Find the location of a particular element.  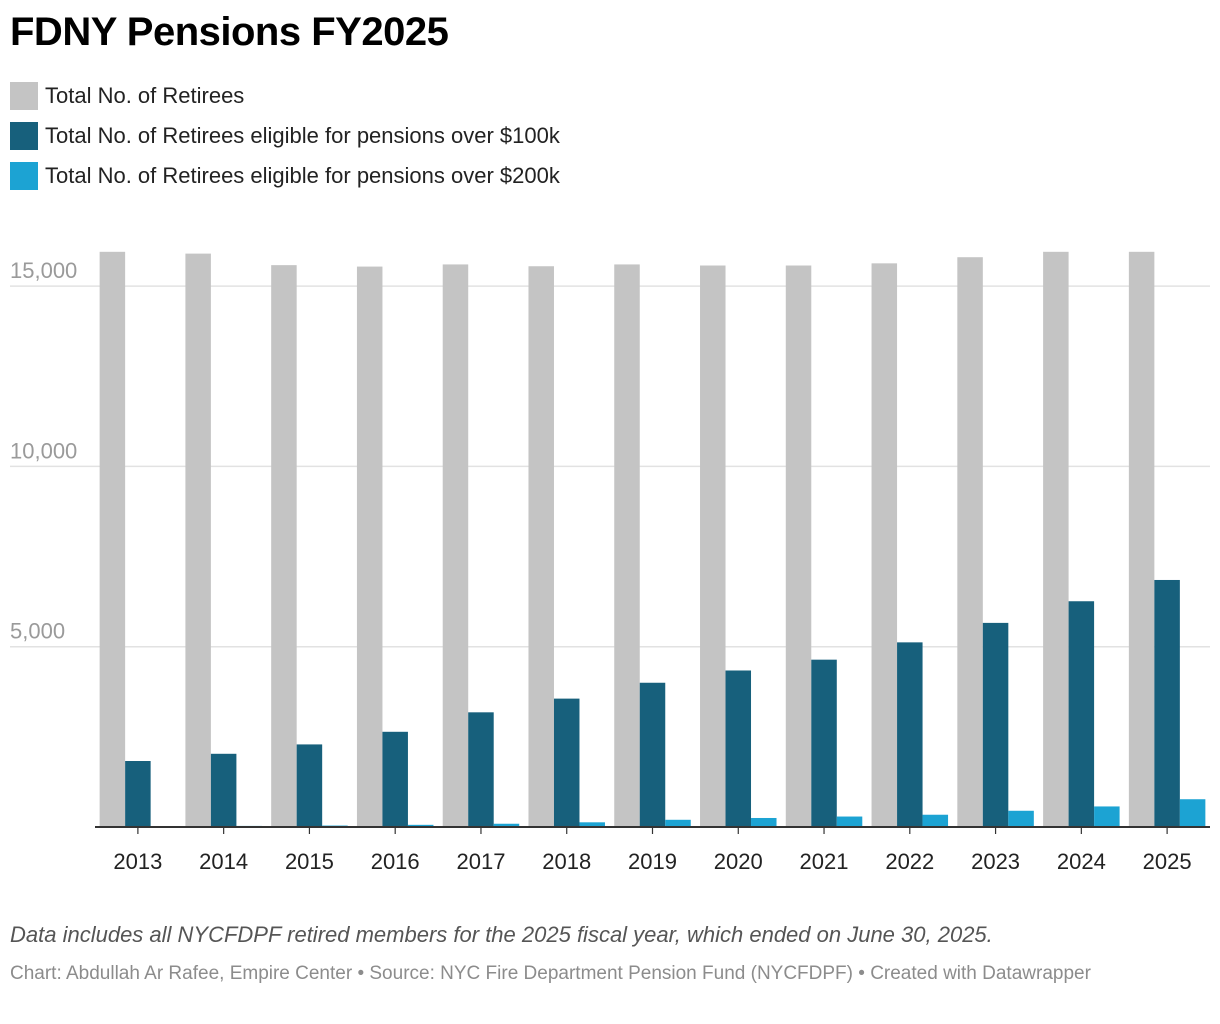

x-tick-label: 2014 is located at coordinates (223, 861).